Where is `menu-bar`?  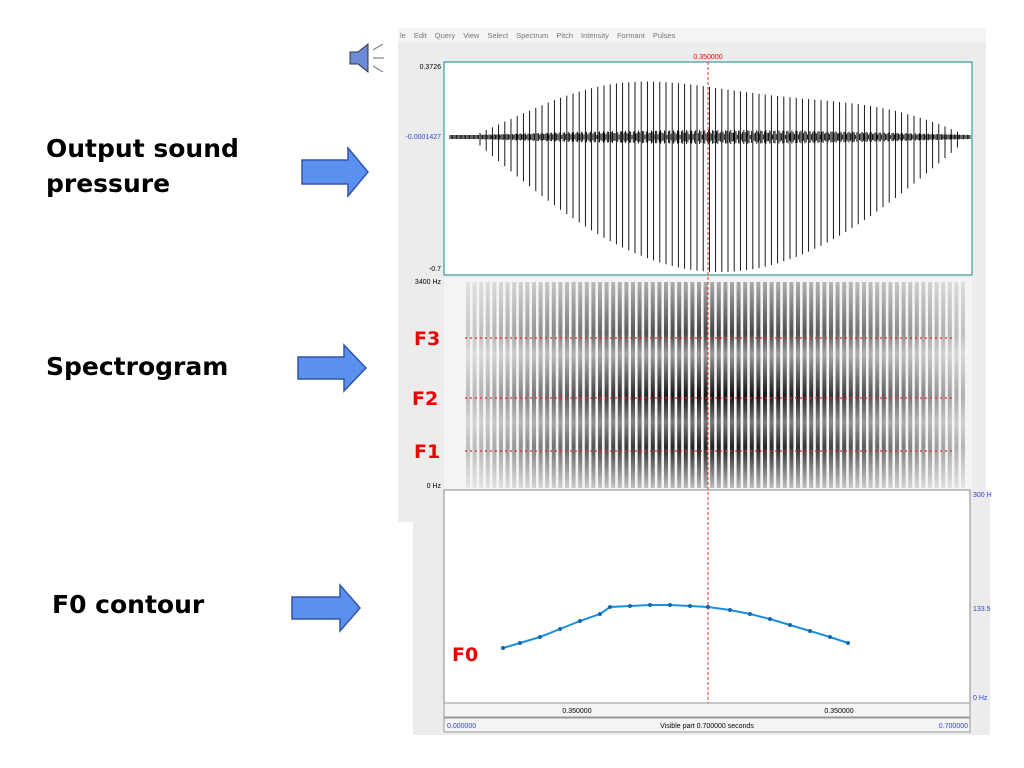 menu-bar is located at coordinates (692, 35).